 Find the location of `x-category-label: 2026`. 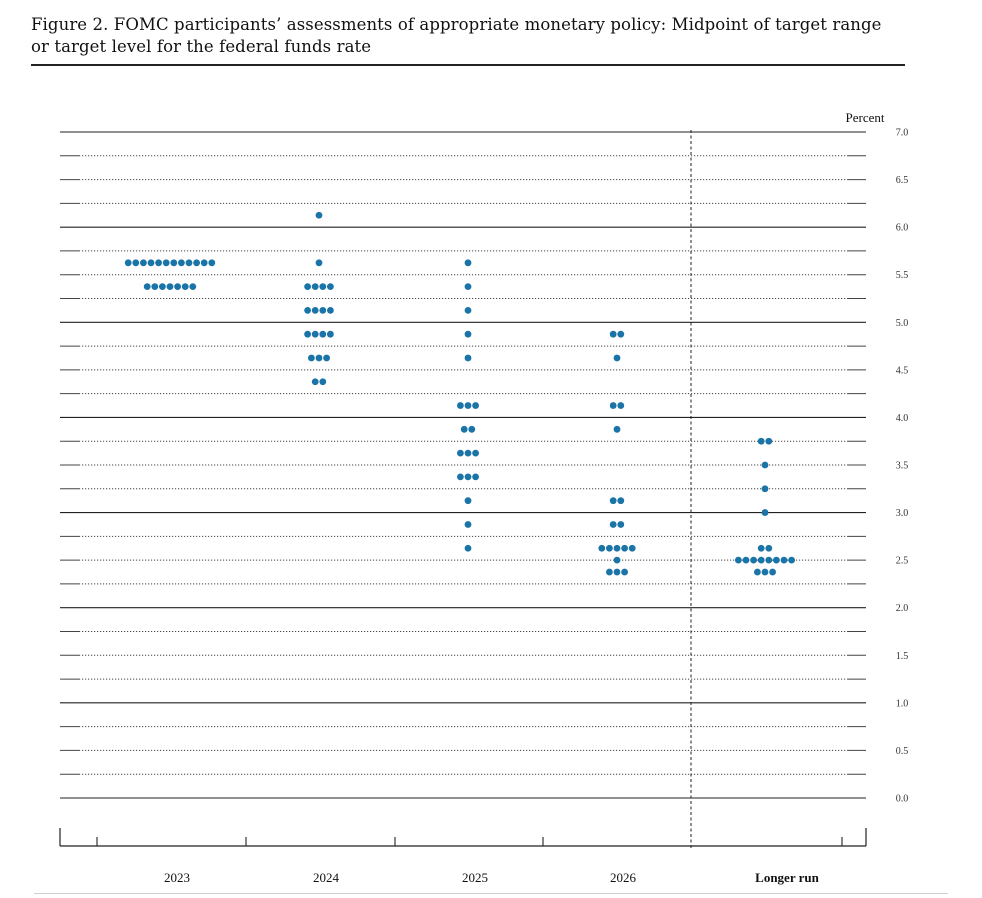

x-category-label: 2026 is located at coordinates (623, 877).